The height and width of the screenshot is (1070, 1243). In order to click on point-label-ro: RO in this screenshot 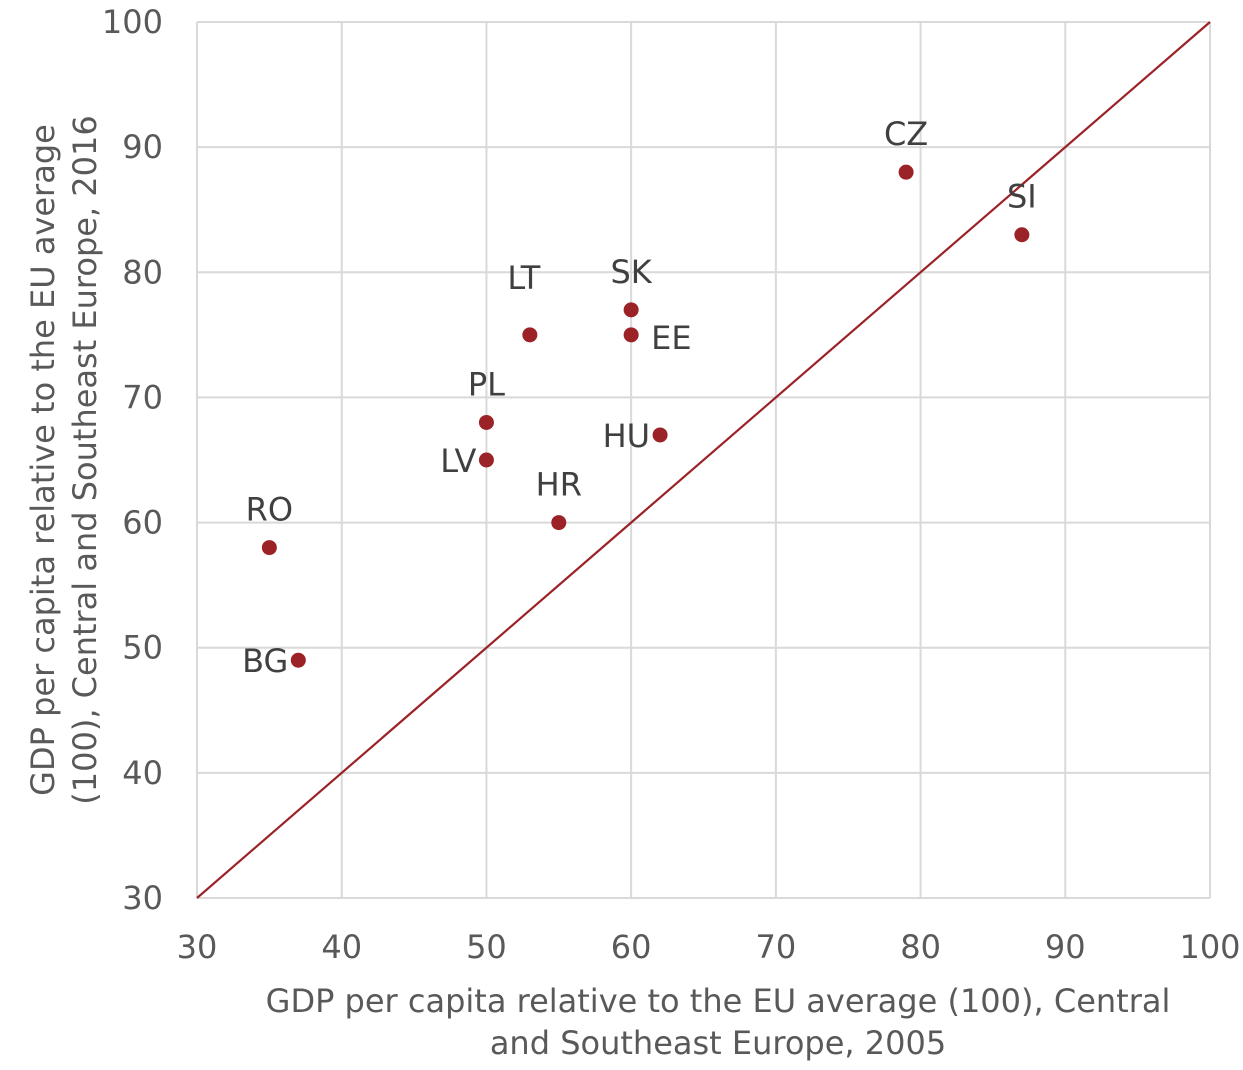, I will do `click(269, 510)`.